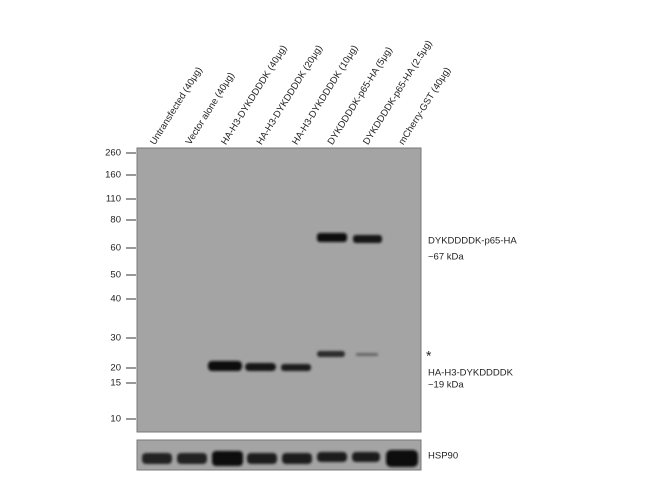 The height and width of the screenshot is (491, 650). Describe the element at coordinates (115, 338) in the screenshot. I see `marker-label: 30` at that location.